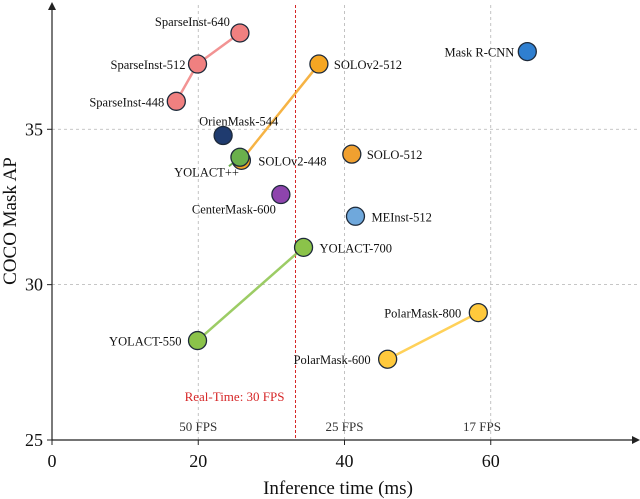  Describe the element at coordinates (356, 248) in the screenshot. I see `point-label: YOLACT-700` at that location.